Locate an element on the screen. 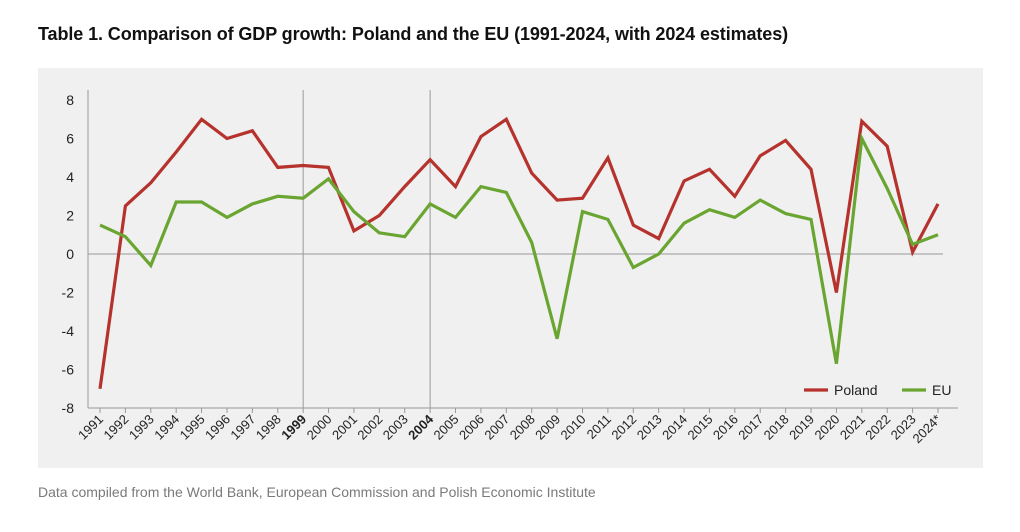 The width and height of the screenshot is (1020, 532). y-tick-label: -8 is located at coordinates (68, 408).